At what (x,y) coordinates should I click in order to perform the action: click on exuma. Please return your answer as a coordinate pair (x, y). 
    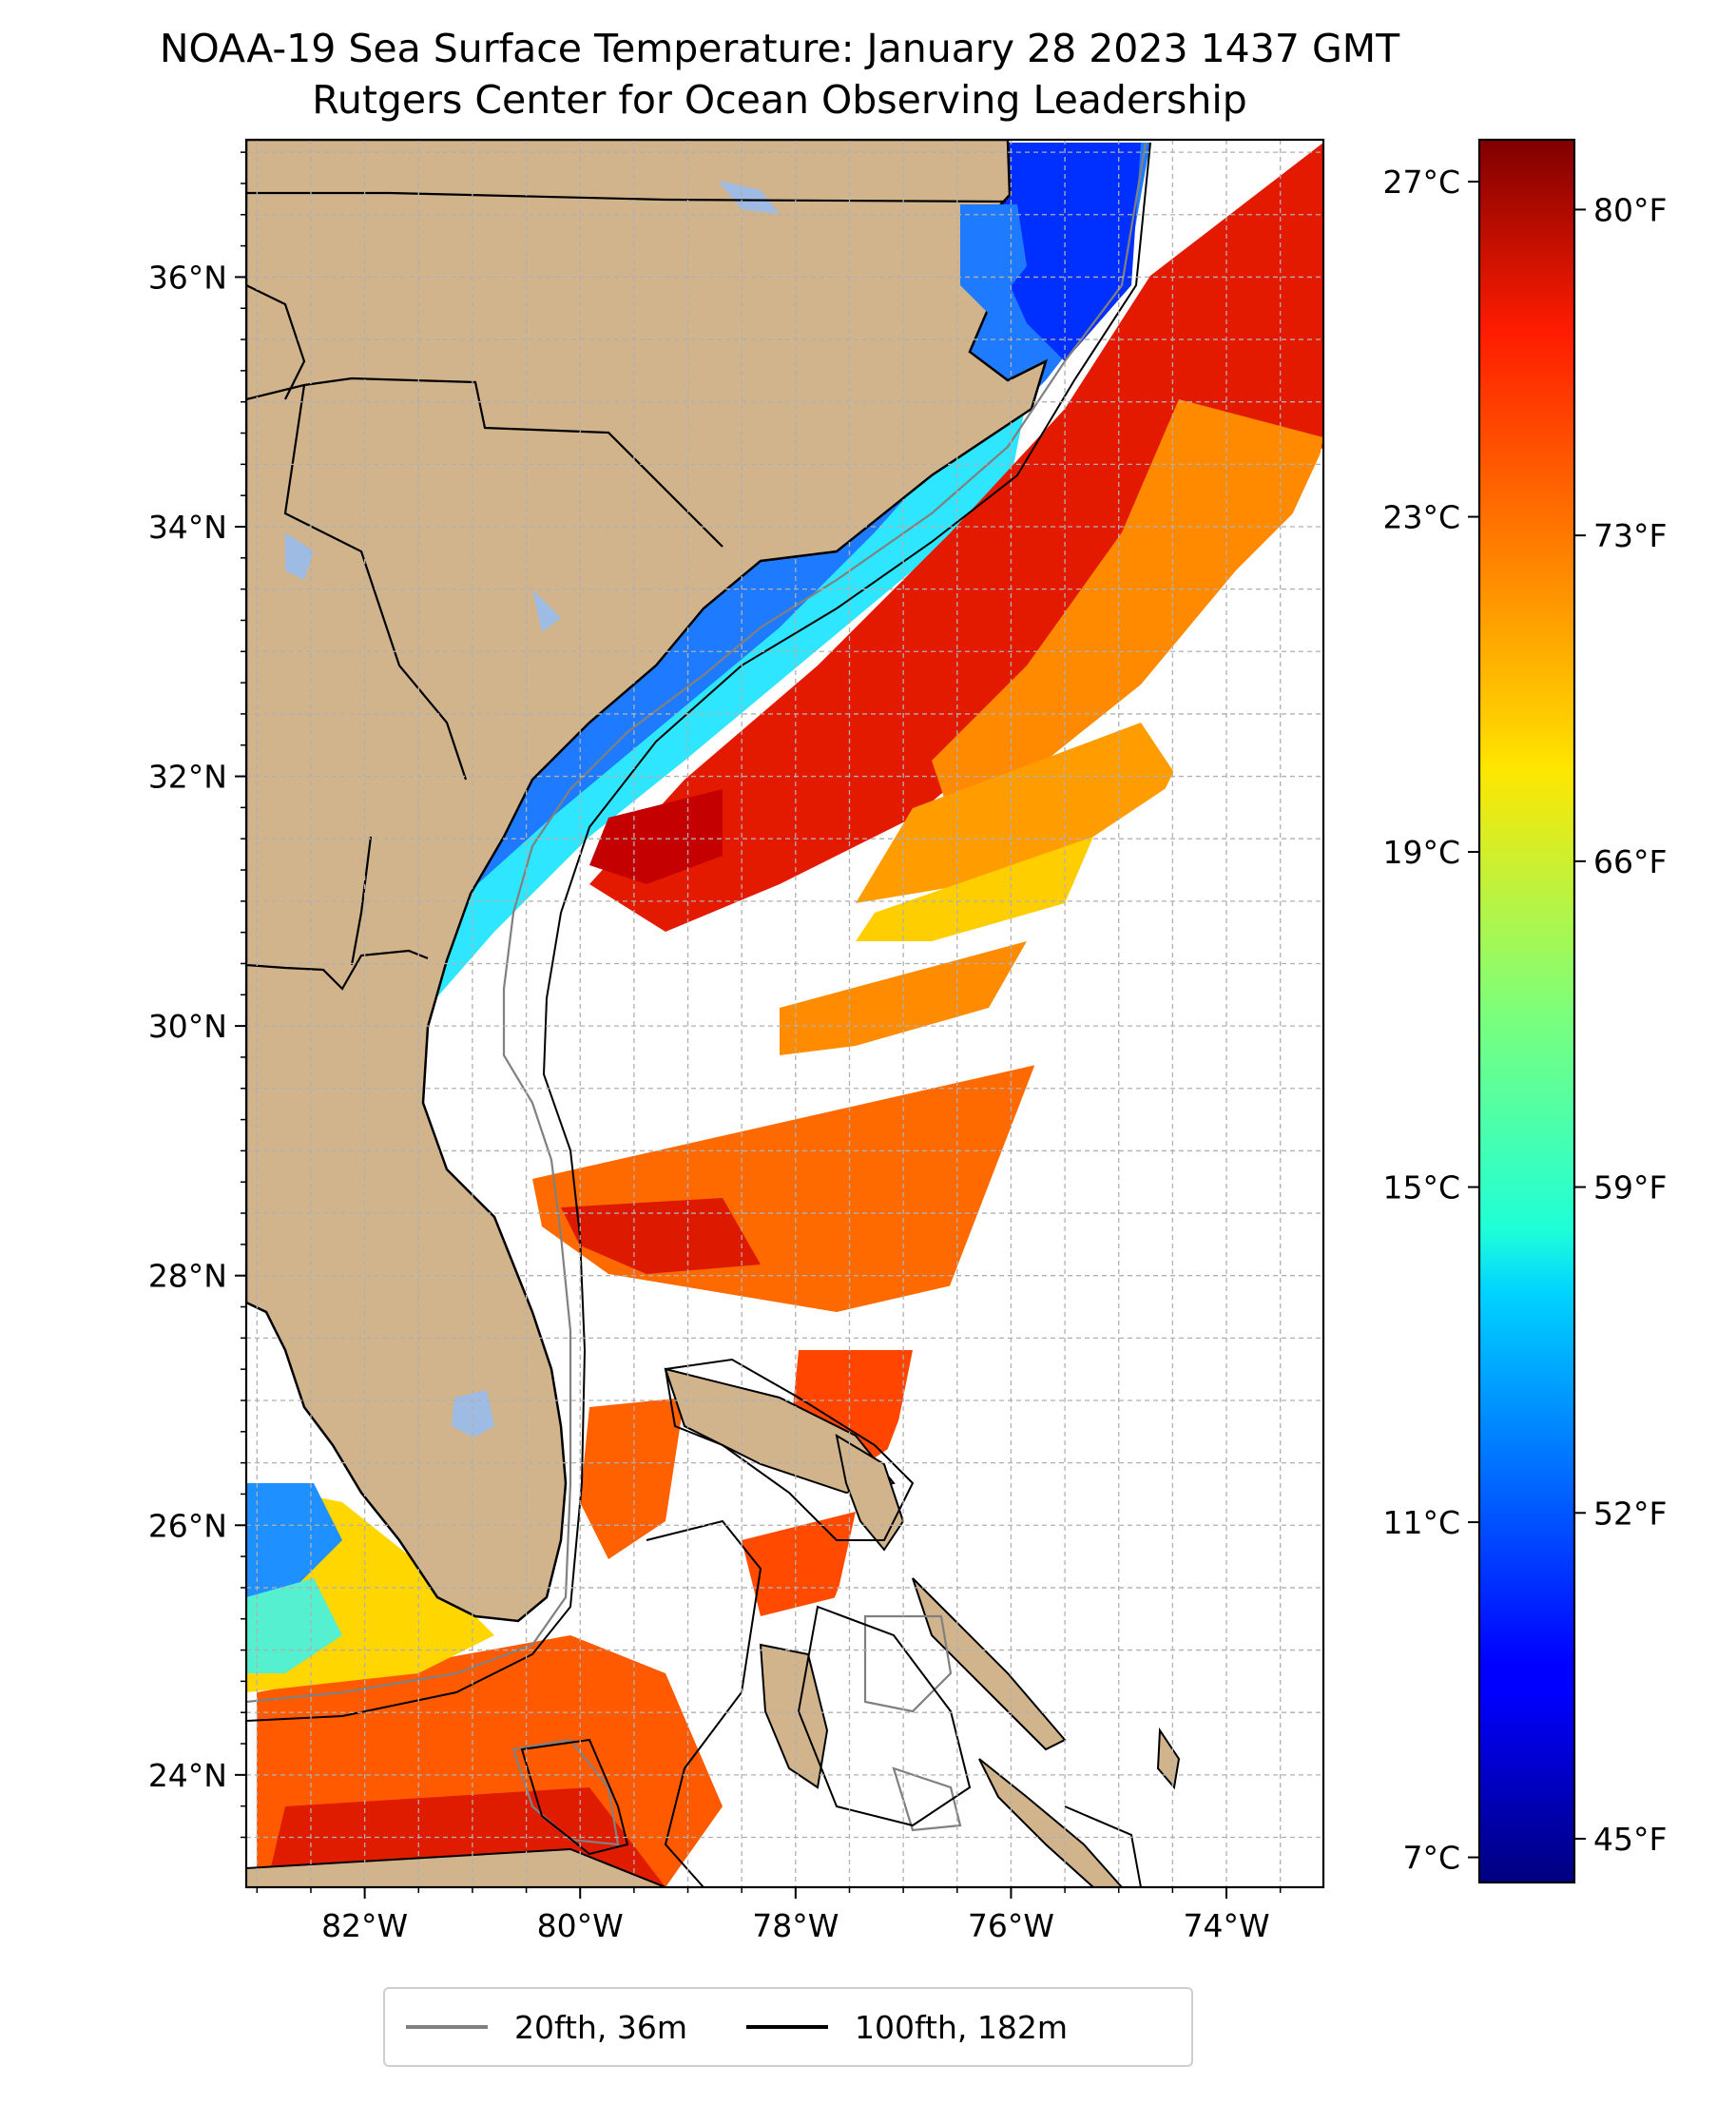
    Looking at the image, I should click on (1051, 1822).